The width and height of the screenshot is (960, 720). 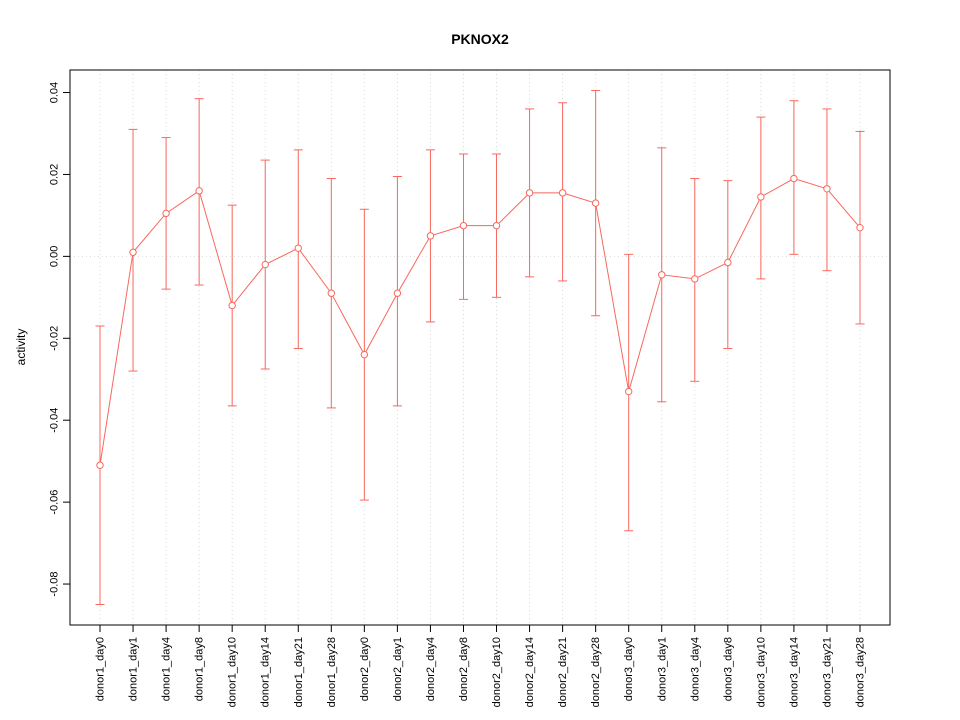 I want to click on y-tick-label: -0.02, so click(x=55, y=338).